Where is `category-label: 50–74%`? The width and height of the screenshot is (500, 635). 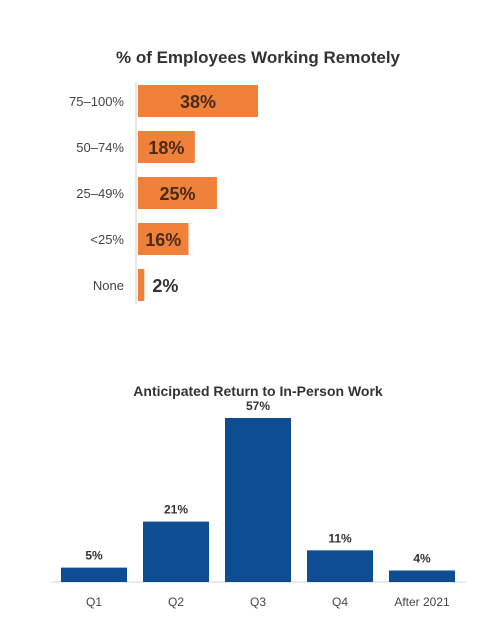 category-label: 50–74% is located at coordinates (100, 147).